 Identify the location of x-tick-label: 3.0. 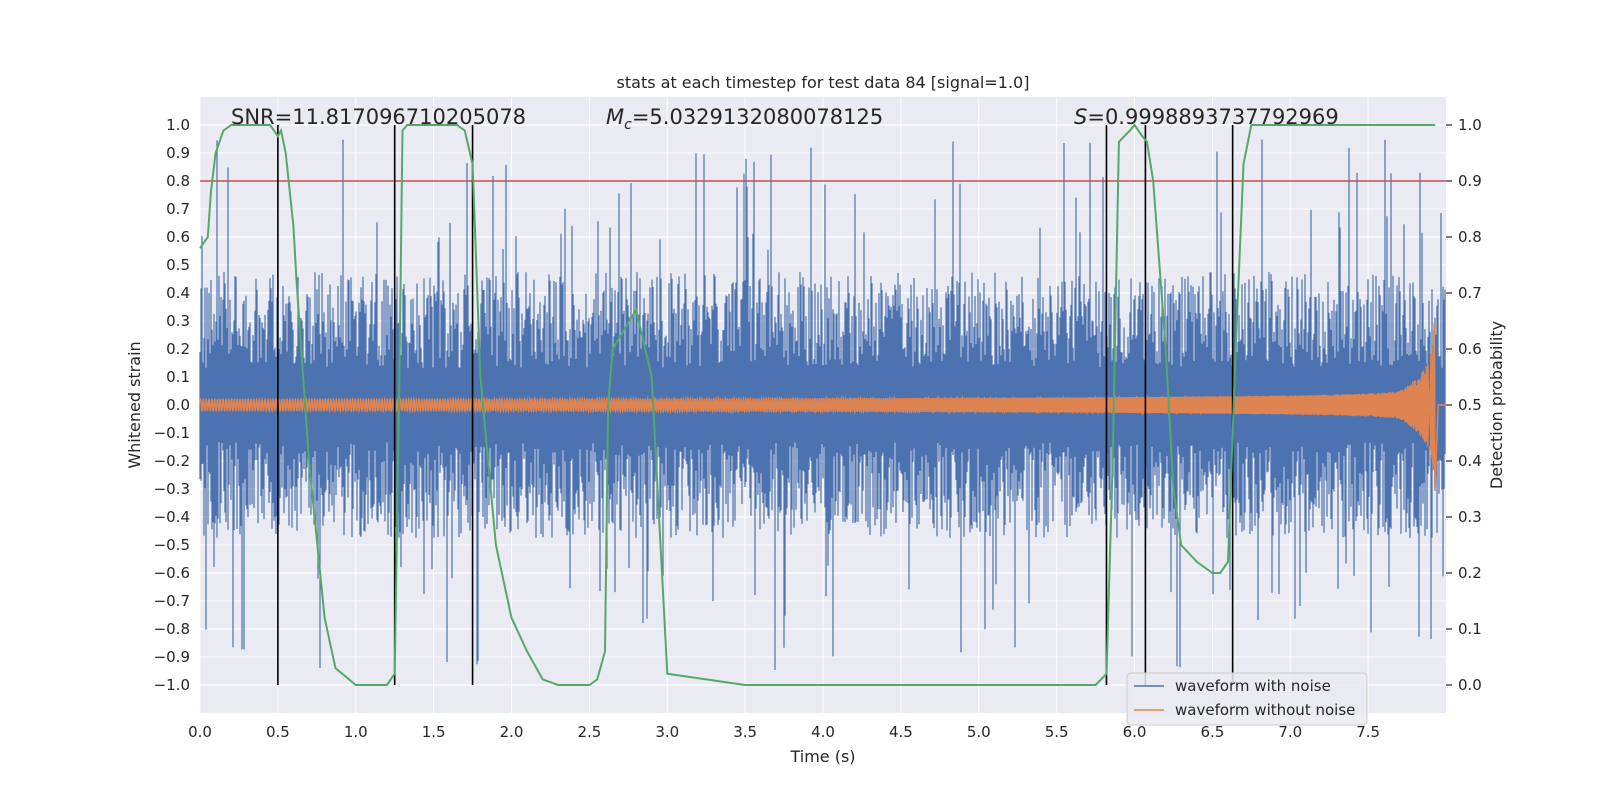
(667, 732).